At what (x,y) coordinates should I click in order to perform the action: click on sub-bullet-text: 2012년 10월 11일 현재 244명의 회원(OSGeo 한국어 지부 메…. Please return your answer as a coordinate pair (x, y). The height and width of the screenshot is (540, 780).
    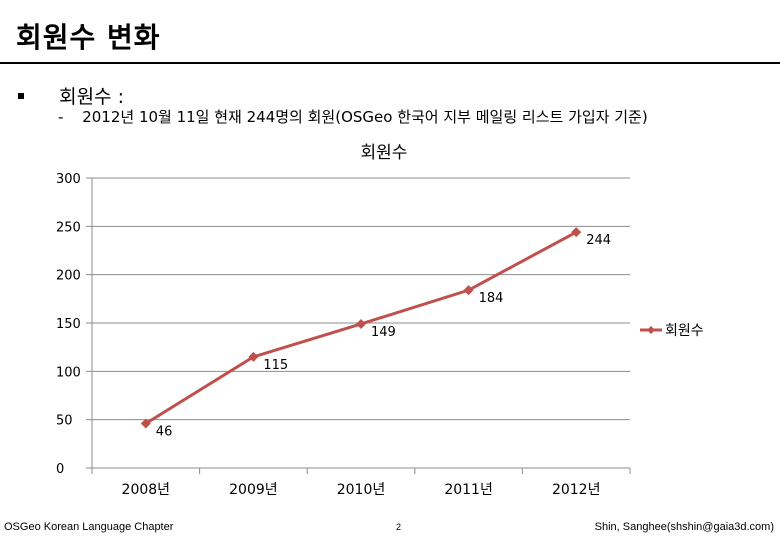
    Looking at the image, I should click on (365, 117).